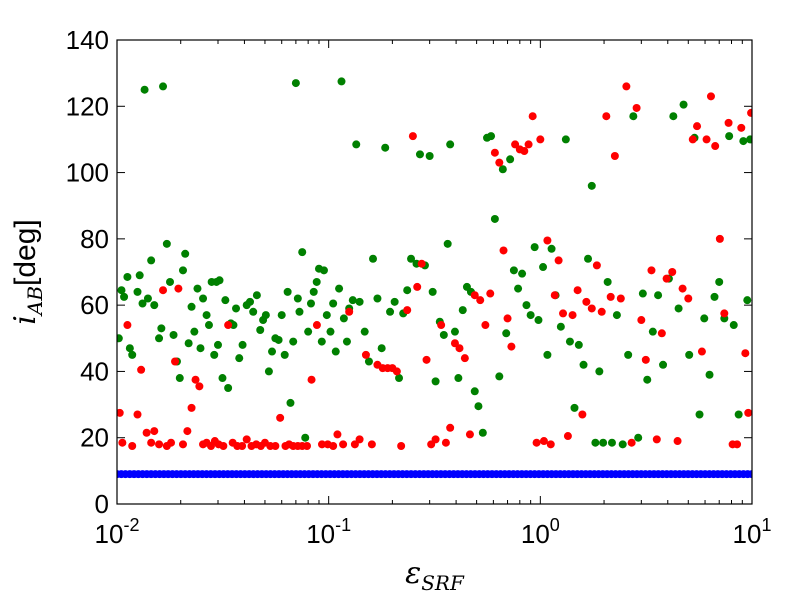 This screenshot has width=800, height=600. I want to click on x-tick-label: 10¹, so click(752, 532).